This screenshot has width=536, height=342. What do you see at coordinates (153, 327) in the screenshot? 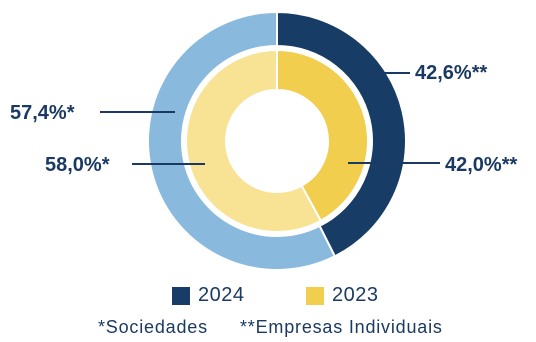
I see `footnote-sociedades: *Sociedades` at bounding box center [153, 327].